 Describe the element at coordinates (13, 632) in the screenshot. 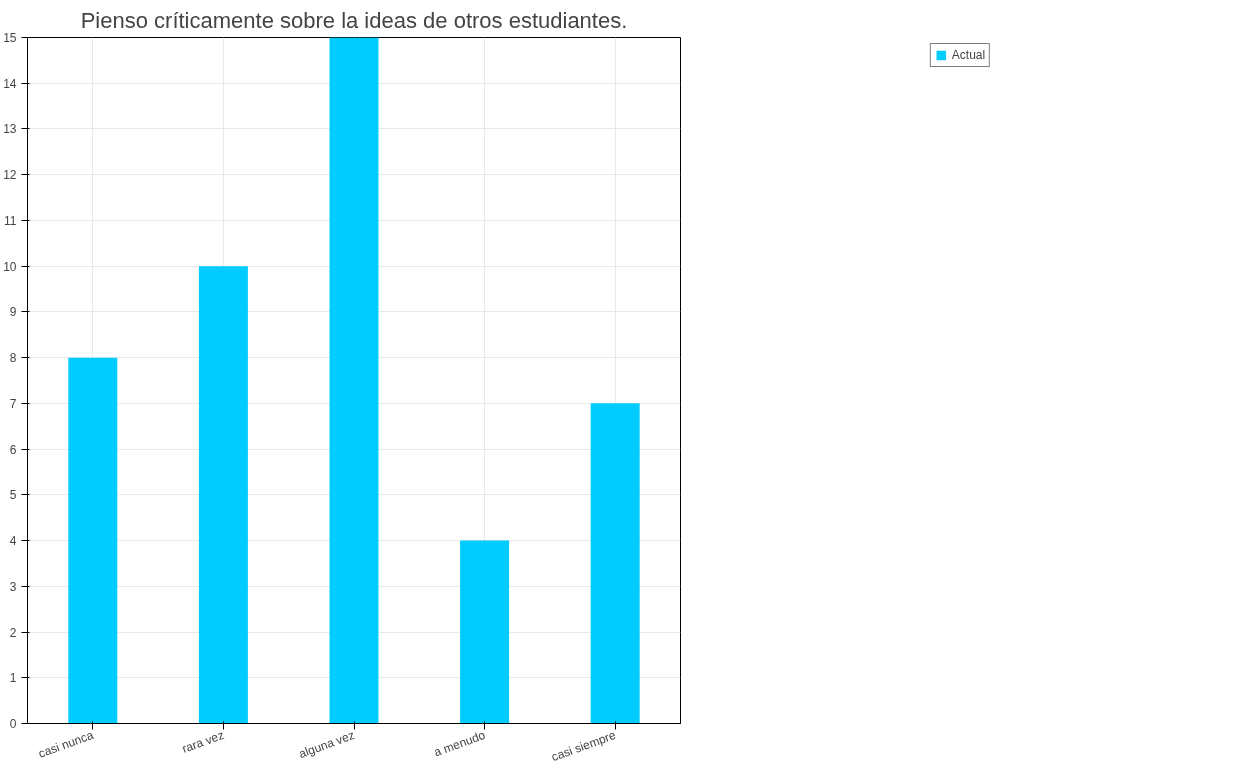

I see `y-tick-label: 2` at that location.